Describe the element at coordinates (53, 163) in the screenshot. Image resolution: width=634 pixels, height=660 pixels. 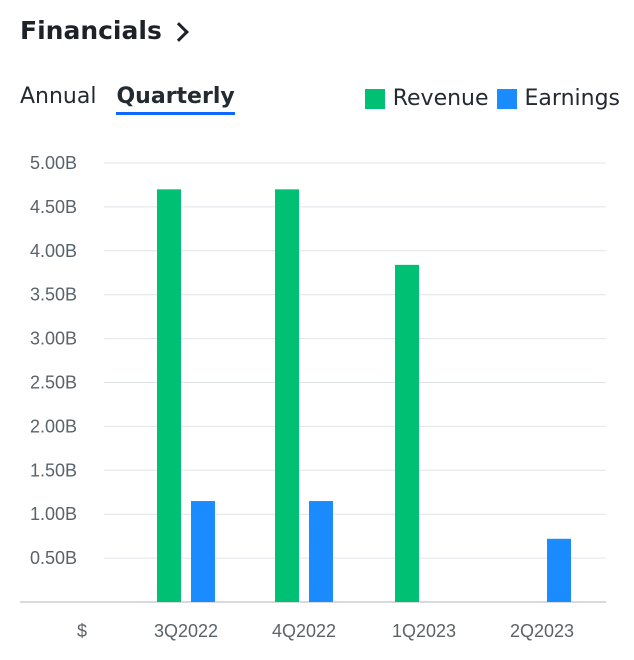
I see `y-tick-label: 5.00B` at that location.